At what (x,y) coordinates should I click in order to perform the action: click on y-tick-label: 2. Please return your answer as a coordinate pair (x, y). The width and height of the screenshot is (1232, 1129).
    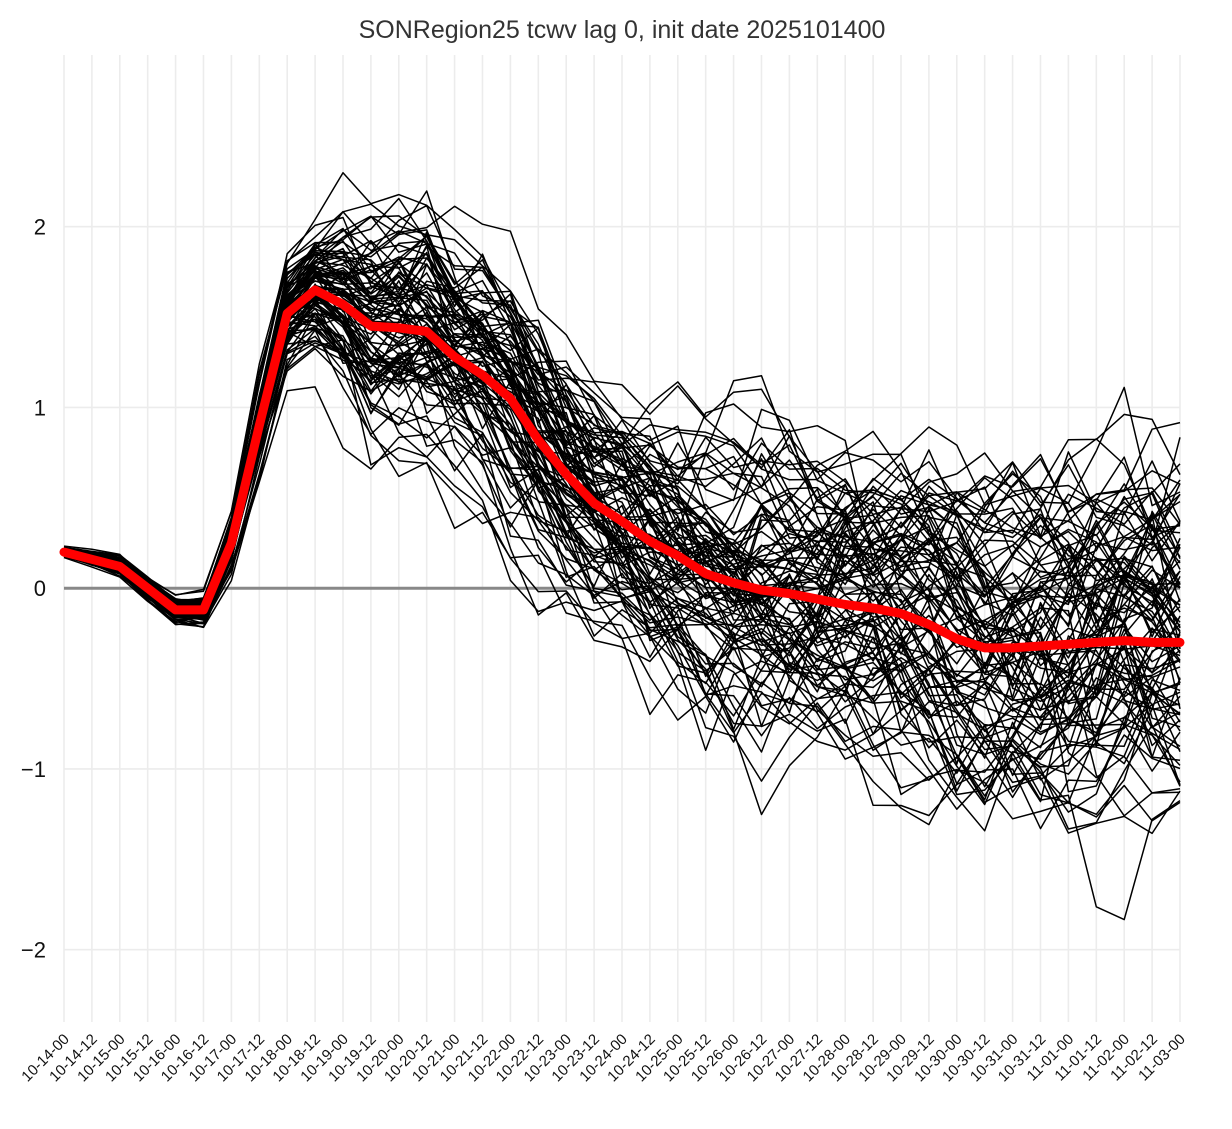
    Looking at the image, I should click on (40, 227).